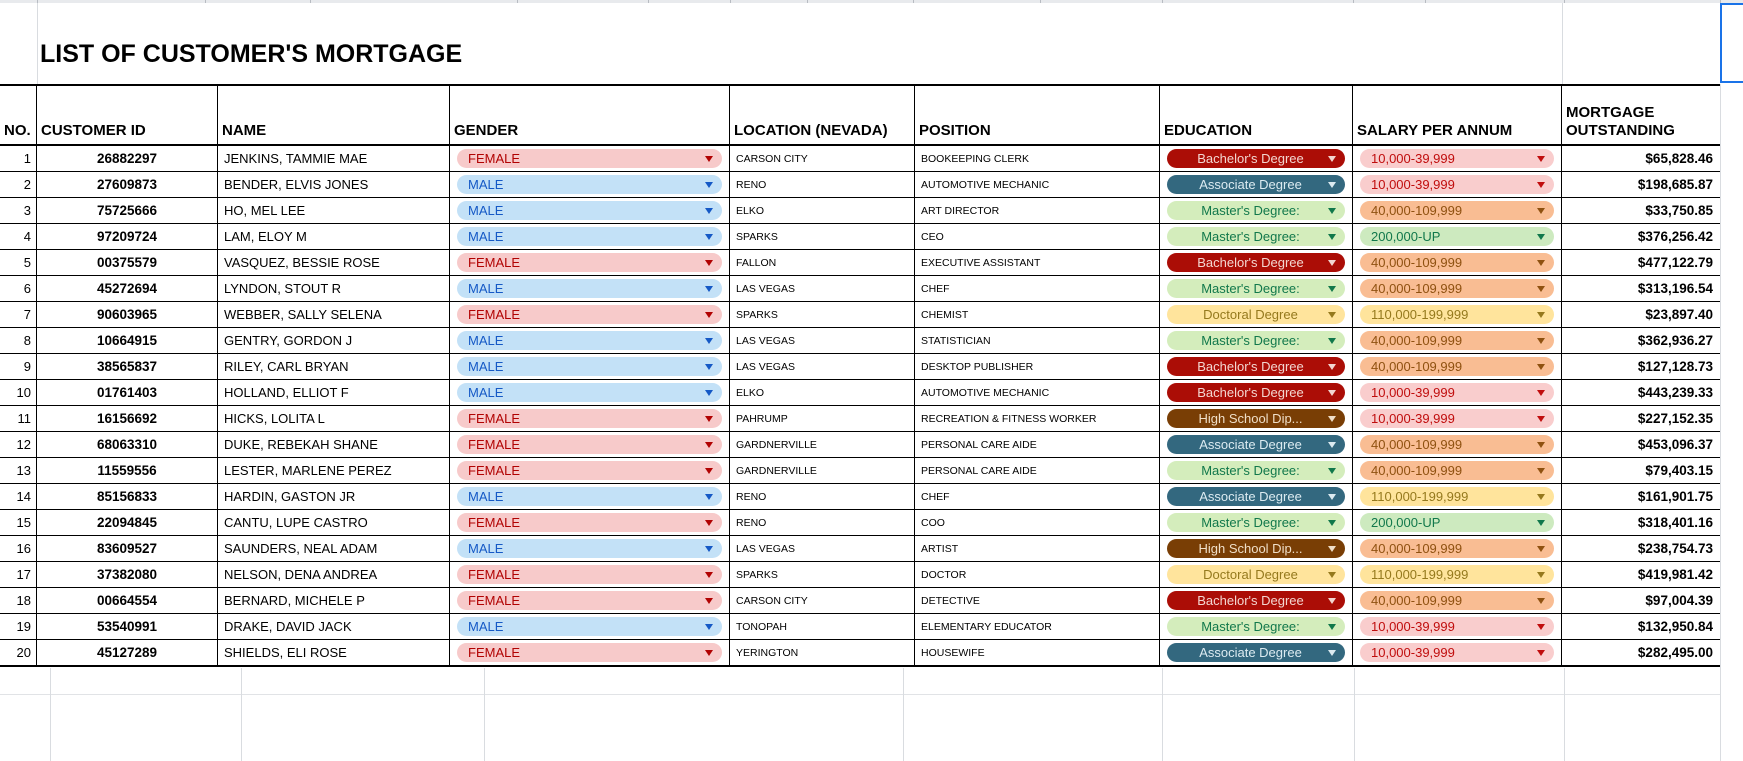 The width and height of the screenshot is (1743, 761). What do you see at coordinates (1250, 652) in the screenshot?
I see `education-dropdown-value: Associate Degree` at bounding box center [1250, 652].